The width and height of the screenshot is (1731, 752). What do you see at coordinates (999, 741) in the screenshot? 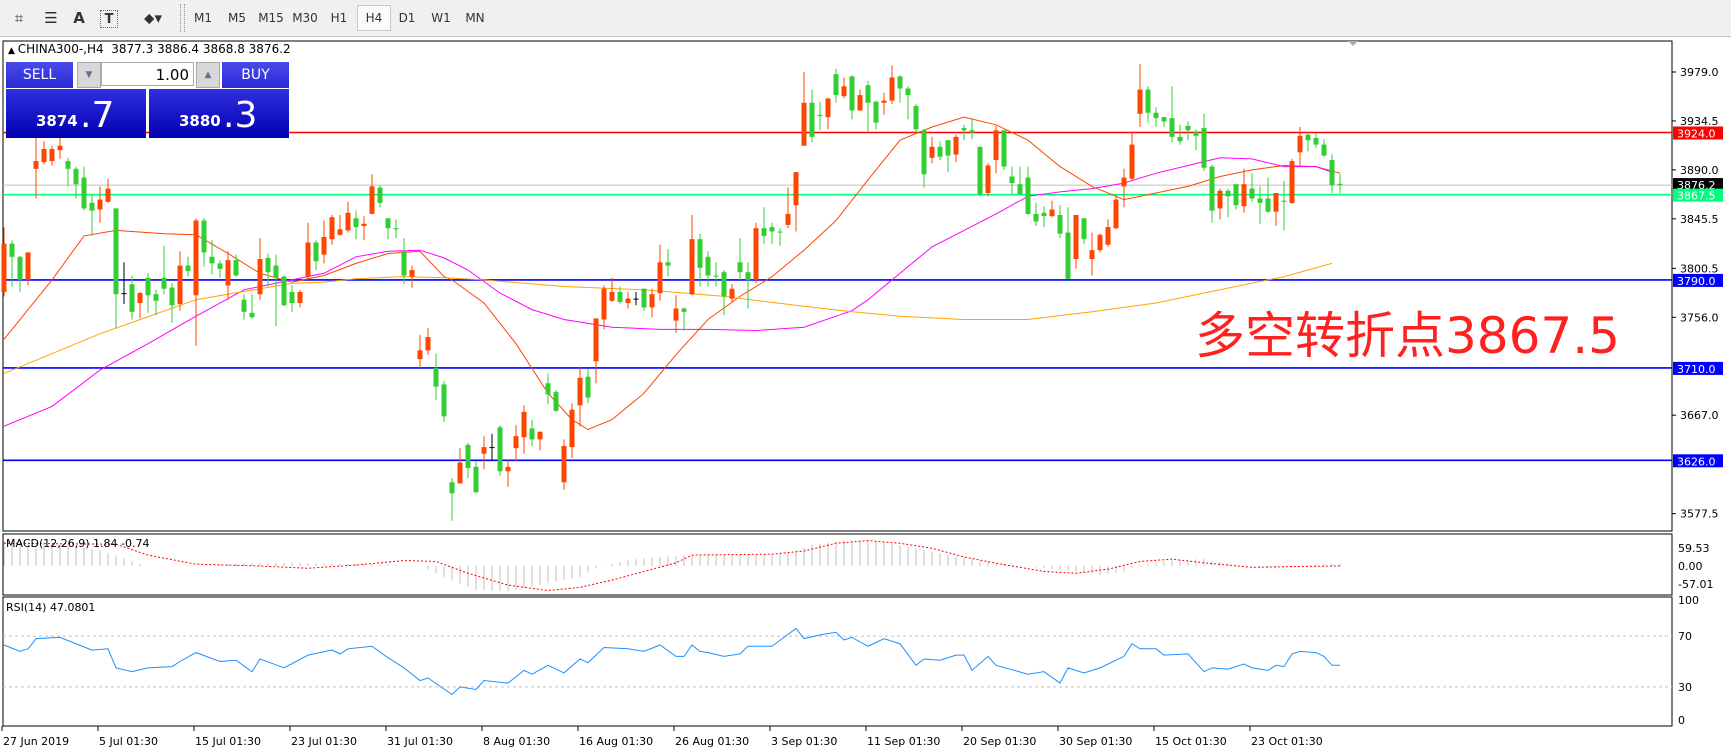
I see `date-axis-label: 20 Sep 01:30` at bounding box center [999, 741].